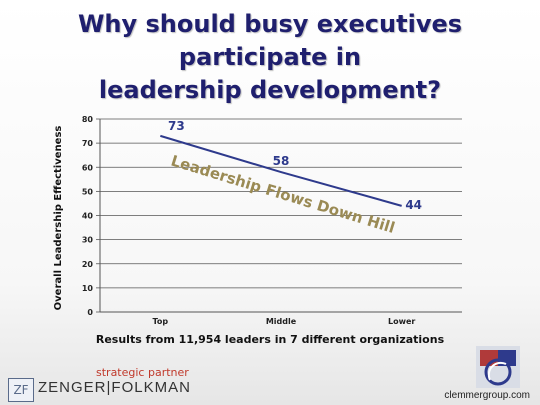  What do you see at coordinates (498, 367) in the screenshot?
I see `clemmer-logo-icon` at bounding box center [498, 367].